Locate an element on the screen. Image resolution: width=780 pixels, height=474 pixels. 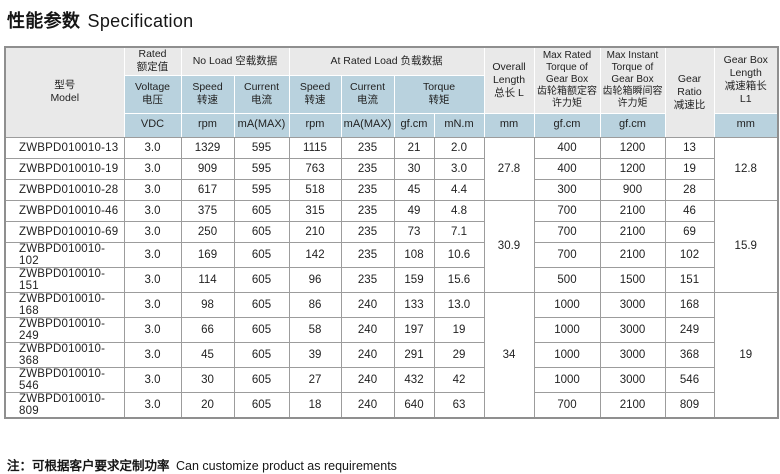
header-no-load-speed: Speed 转速 is located at coordinates (207, 94).